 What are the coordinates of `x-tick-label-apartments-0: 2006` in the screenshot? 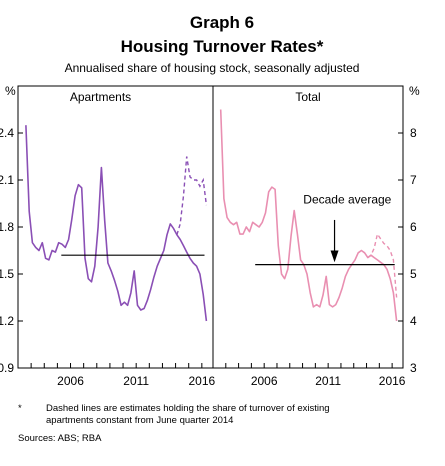 It's located at (70, 381).